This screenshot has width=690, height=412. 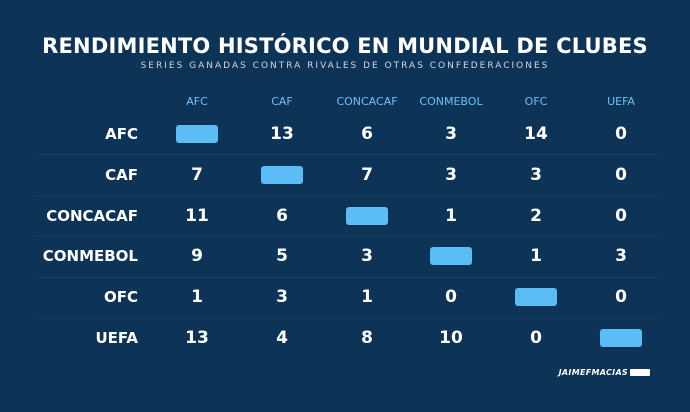 I want to click on cell-afc-vs-uefa: 0, so click(x=621, y=134).